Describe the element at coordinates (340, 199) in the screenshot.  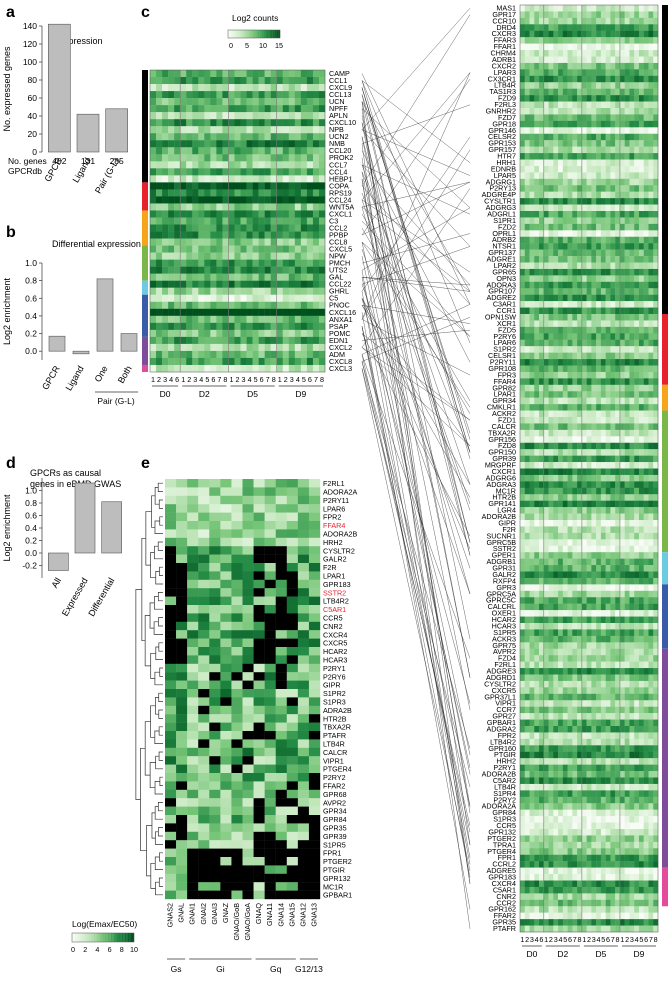
I see `ligand-label: CCL24` at that location.